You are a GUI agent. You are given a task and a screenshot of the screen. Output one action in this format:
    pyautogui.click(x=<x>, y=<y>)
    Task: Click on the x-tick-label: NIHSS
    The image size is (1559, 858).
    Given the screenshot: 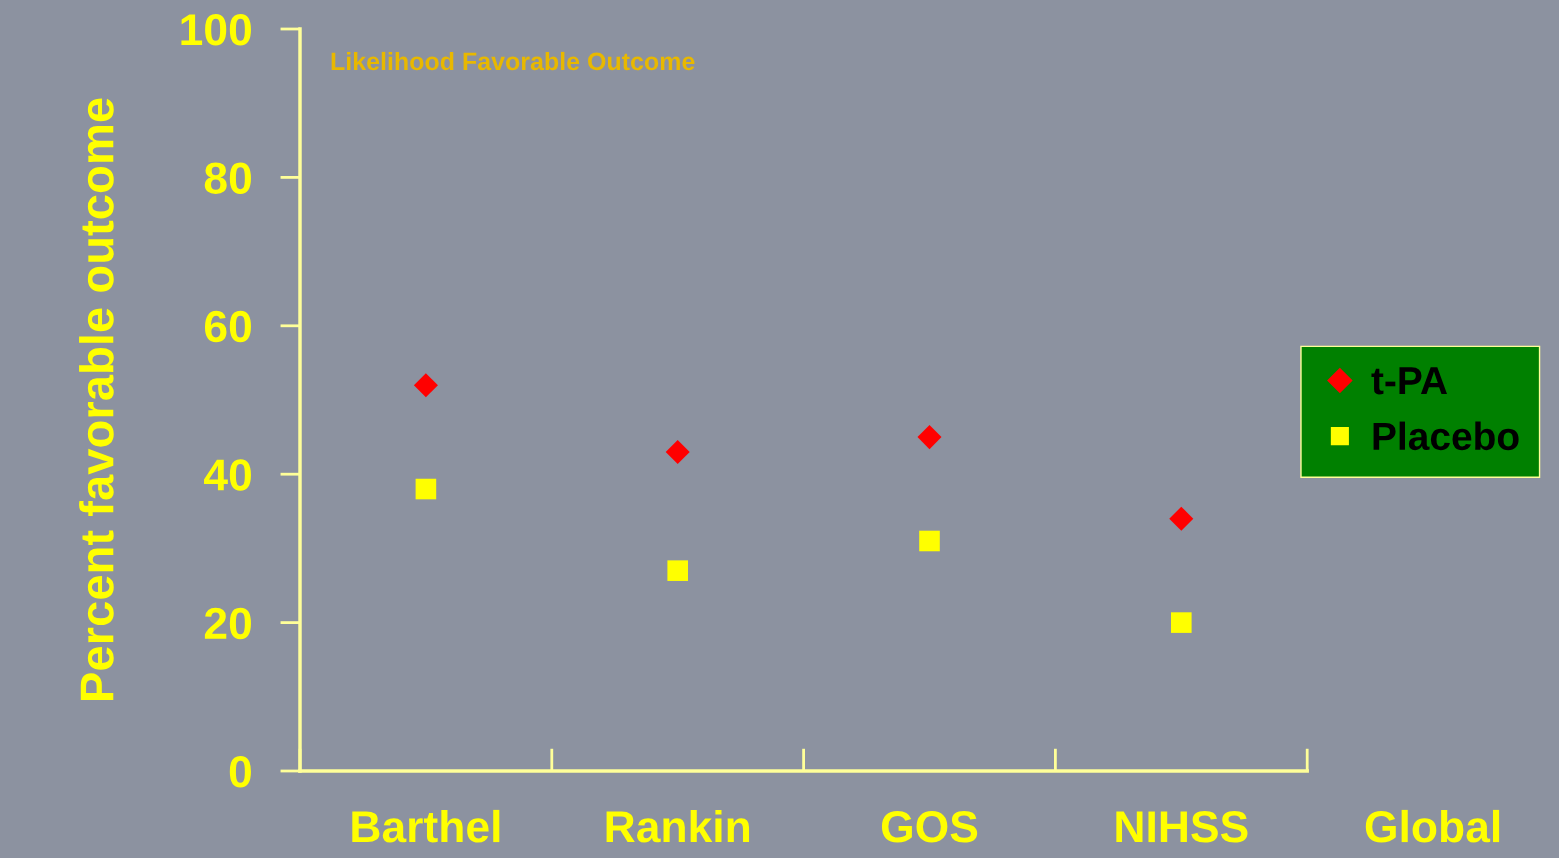 What is the action you would take?
    pyautogui.click(x=1182, y=827)
    